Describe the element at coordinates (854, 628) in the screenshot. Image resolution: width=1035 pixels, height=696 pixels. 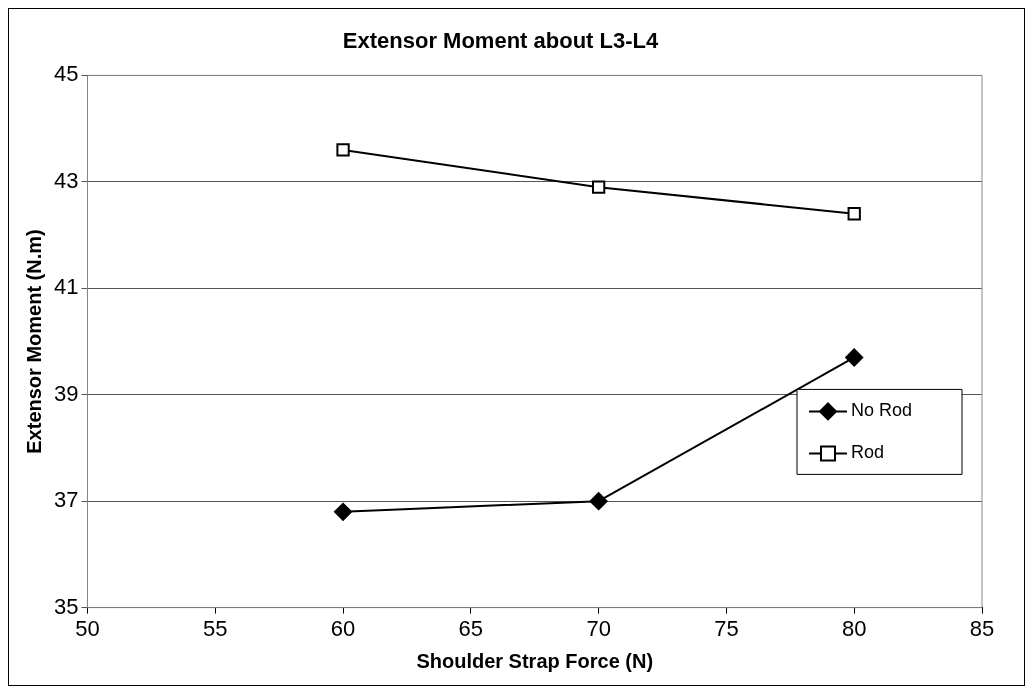
I see `x-tick-label: 80` at that location.